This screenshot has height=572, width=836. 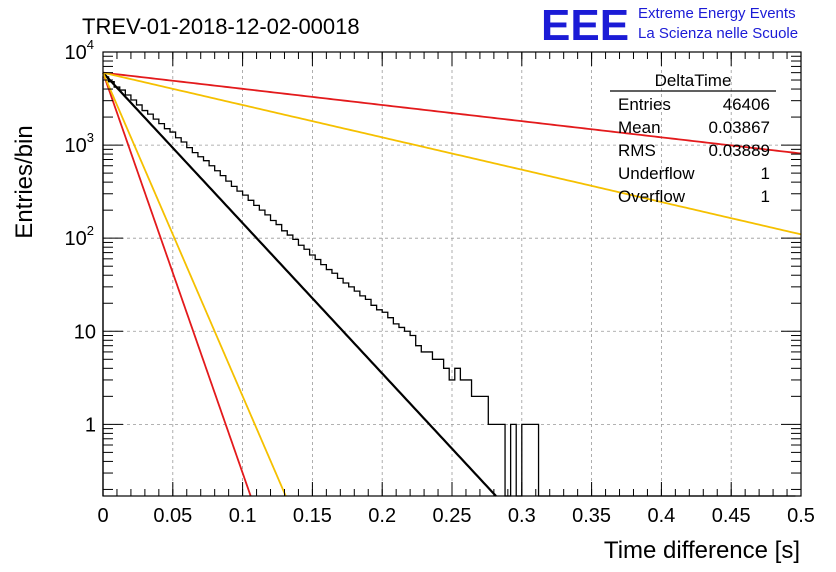 What do you see at coordinates (102, 516) in the screenshot?
I see `x-tick-label: 0` at bounding box center [102, 516].